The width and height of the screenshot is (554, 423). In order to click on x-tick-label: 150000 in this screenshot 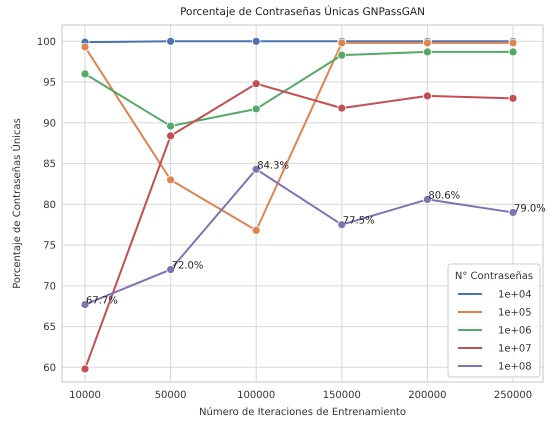, I will do `click(341, 395)`.